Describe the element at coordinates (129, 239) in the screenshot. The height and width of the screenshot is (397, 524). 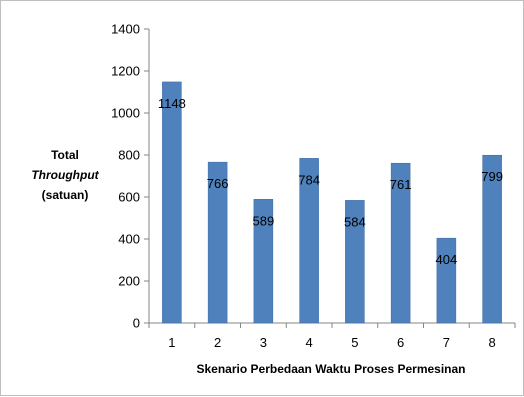
I see `y-tick-label: 400` at that location.